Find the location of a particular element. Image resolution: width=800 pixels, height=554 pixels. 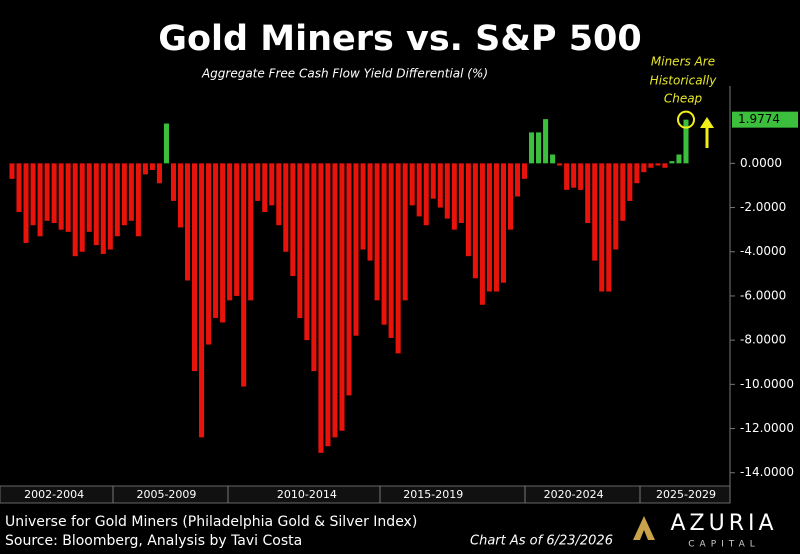

logo: AZURIA is located at coordinates (723, 523).